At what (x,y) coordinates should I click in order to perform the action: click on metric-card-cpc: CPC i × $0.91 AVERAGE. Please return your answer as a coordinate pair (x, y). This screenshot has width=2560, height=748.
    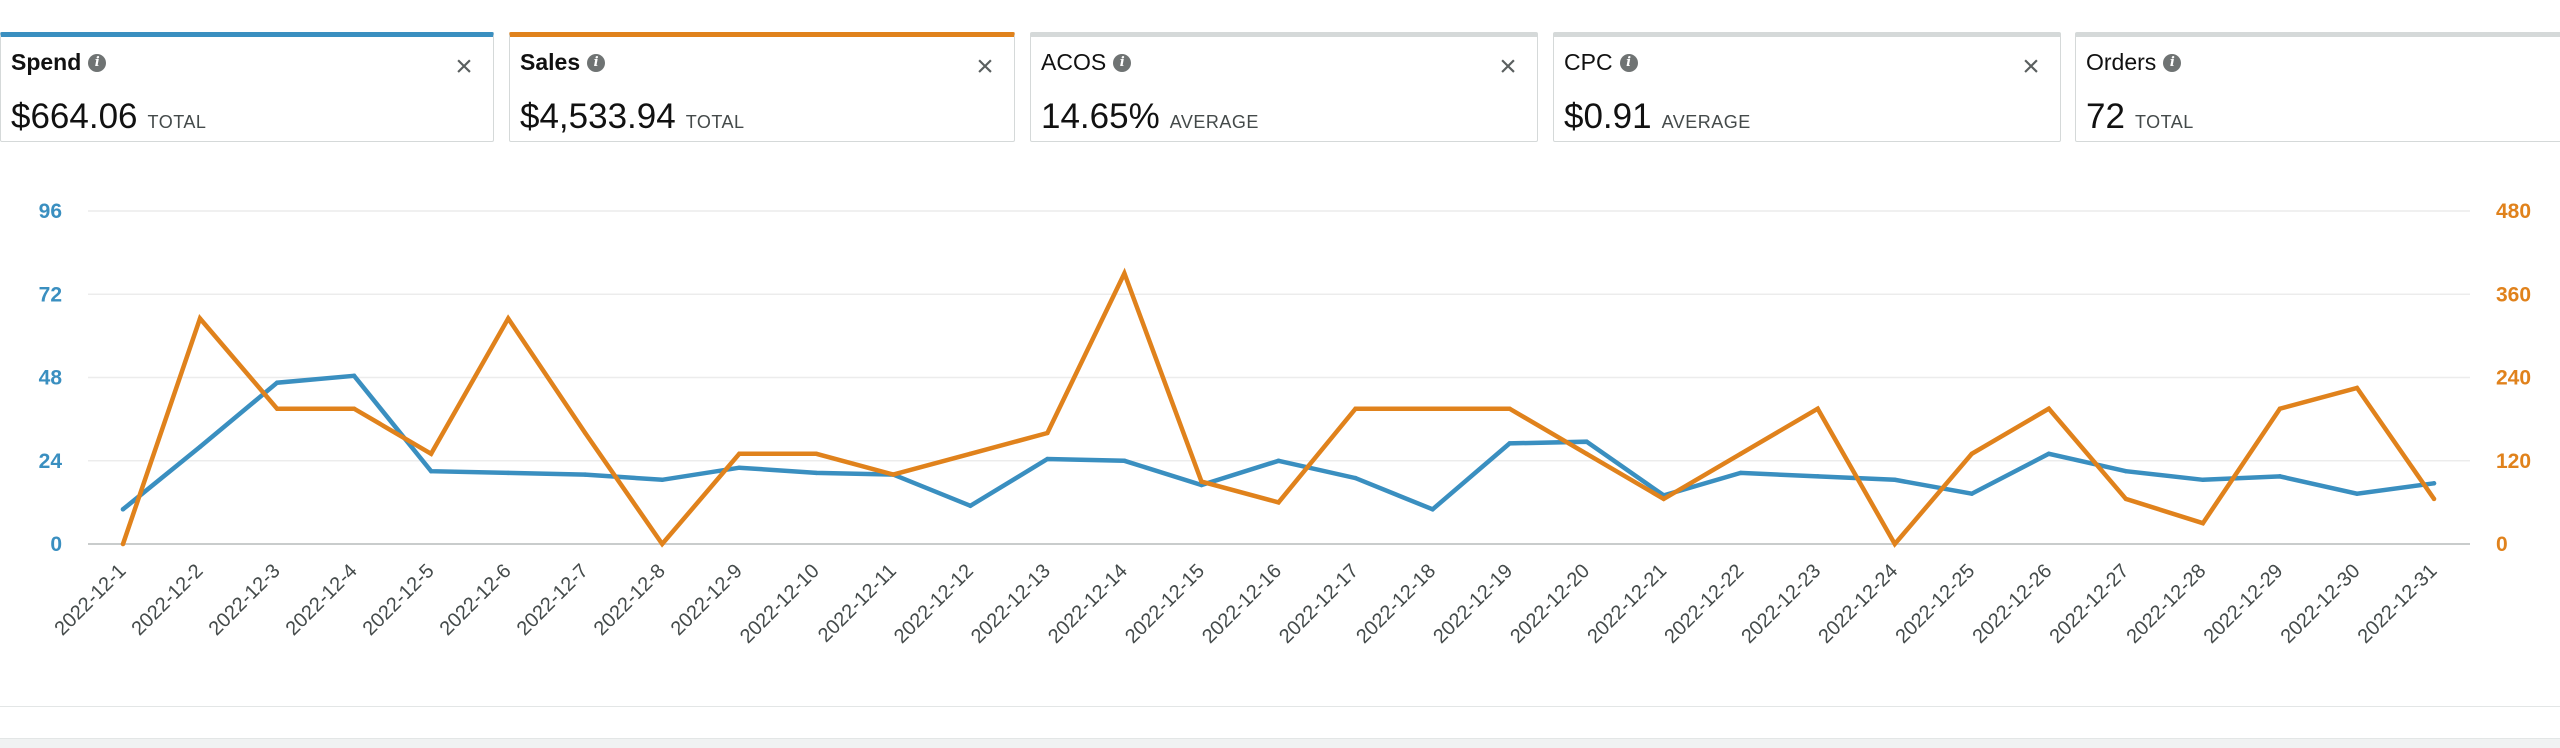
    Looking at the image, I should click on (1807, 87).